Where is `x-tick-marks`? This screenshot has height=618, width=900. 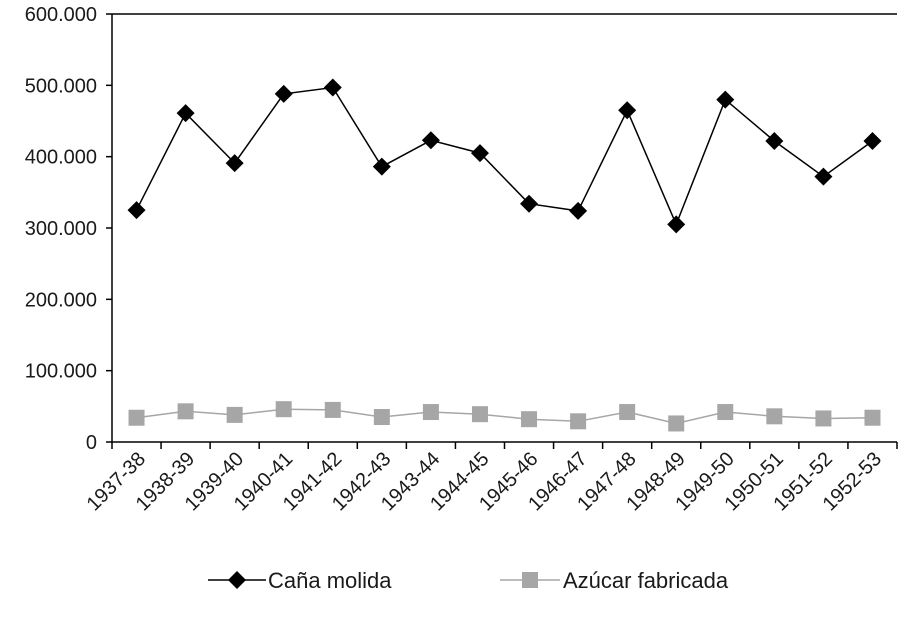 x-tick-marks is located at coordinates (504, 445).